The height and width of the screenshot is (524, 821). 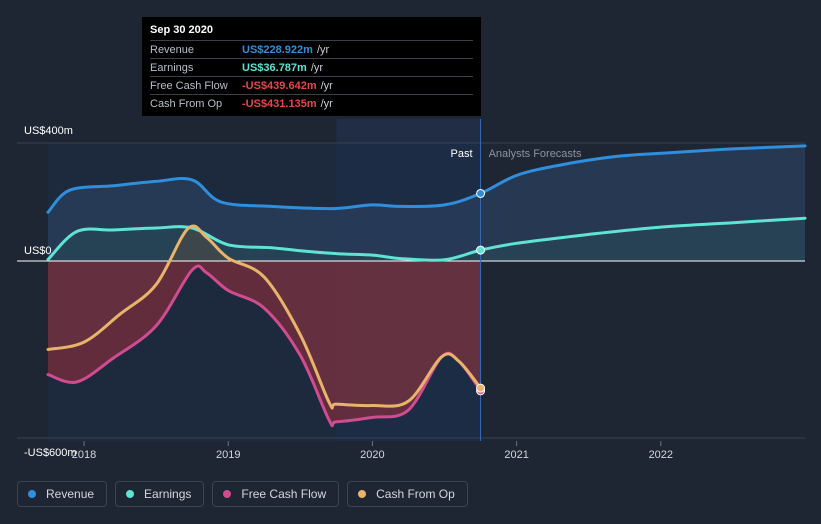 What do you see at coordinates (462, 154) in the screenshot?
I see `past-label: Past` at bounding box center [462, 154].